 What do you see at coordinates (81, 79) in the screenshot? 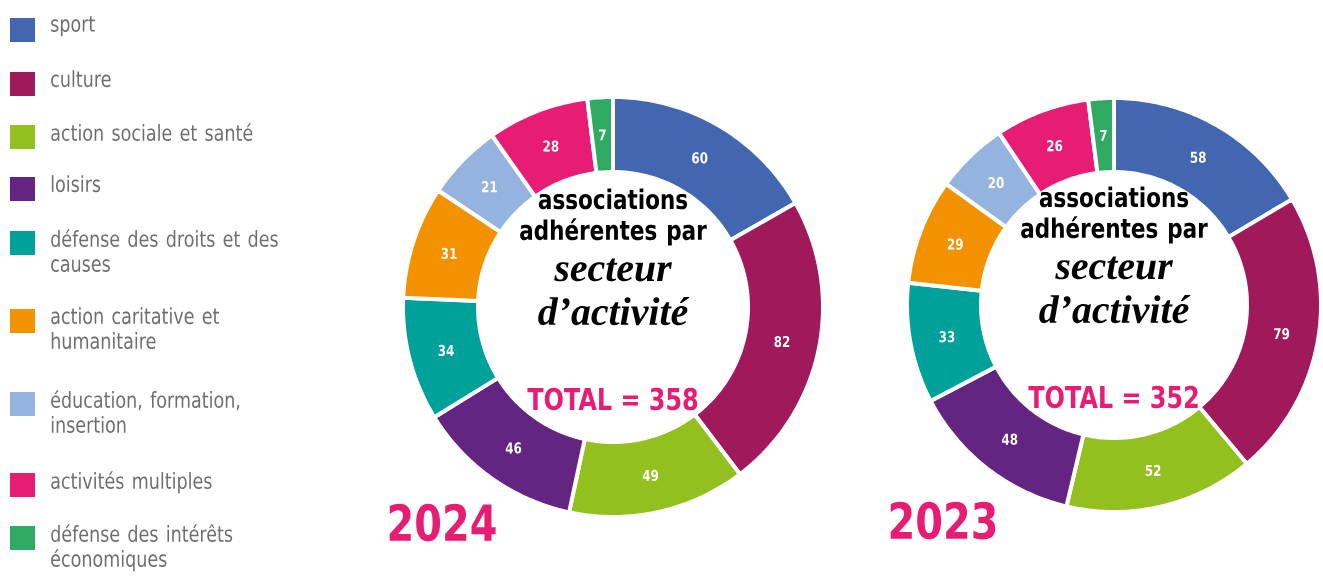
I see `legend-label: culture` at bounding box center [81, 79].